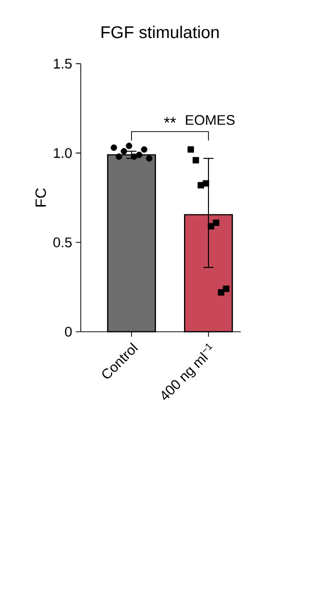  Describe the element at coordinates (170, 120) in the screenshot. I see `annotation: **` at that location.